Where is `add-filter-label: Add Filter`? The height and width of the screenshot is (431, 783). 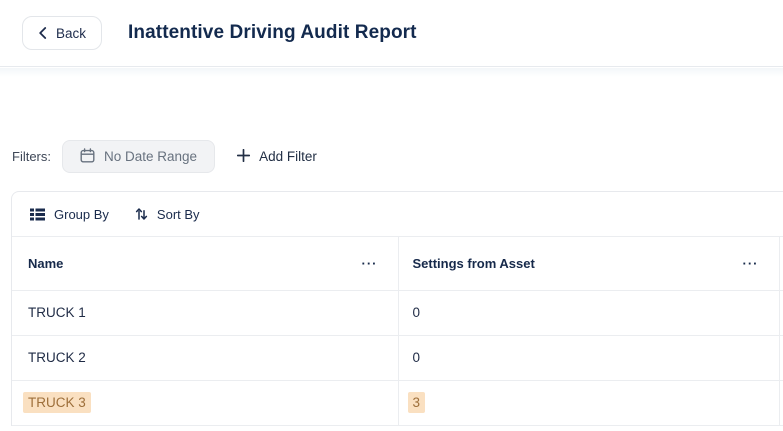 add-filter-label: Add Filter is located at coordinates (288, 156).